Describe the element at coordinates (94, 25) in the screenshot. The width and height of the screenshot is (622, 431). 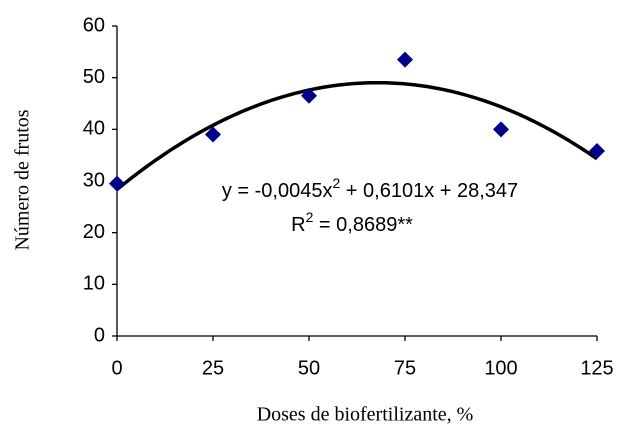
I see `y-tick-label: 60` at that location.